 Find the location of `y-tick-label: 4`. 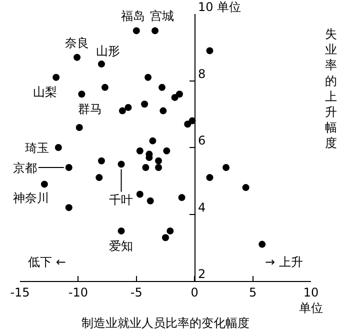

y-tick-label: 4 is located at coordinates (202, 207).